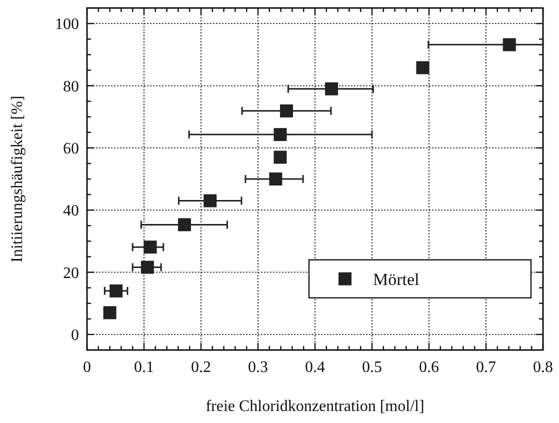  What do you see at coordinates (144, 367) in the screenshot?
I see `x-tick-label: 0.1` at bounding box center [144, 367].